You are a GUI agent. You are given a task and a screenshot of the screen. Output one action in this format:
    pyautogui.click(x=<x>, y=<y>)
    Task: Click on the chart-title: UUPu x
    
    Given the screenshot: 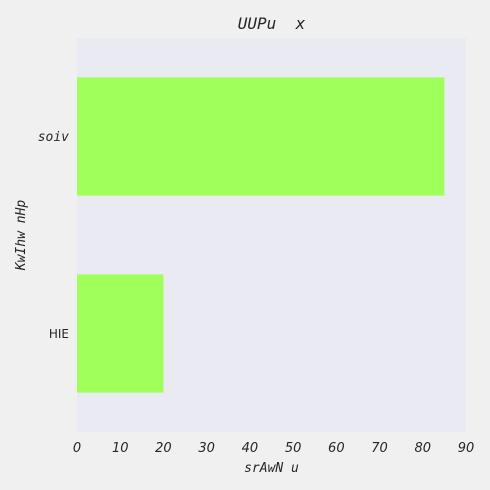 What is the action you would take?
    pyautogui.click(x=272, y=23)
    